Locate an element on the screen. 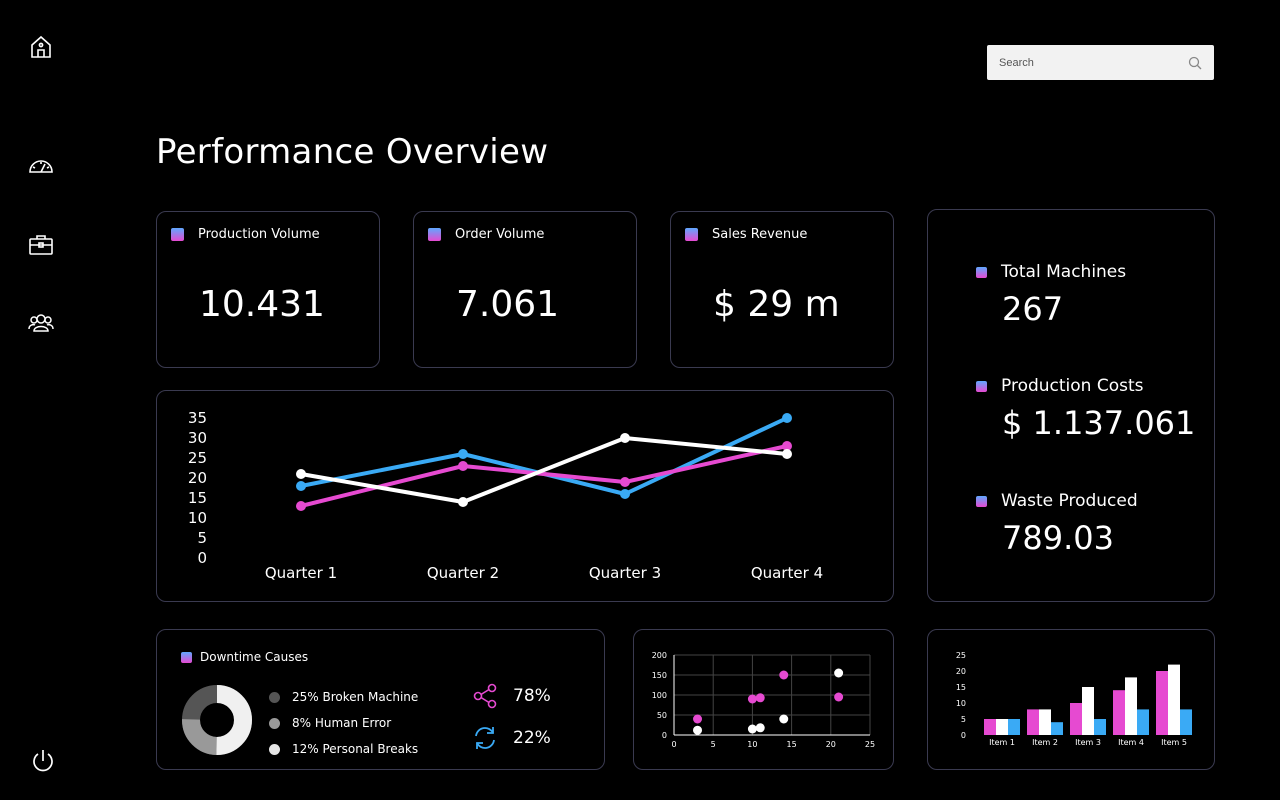 Image resolution: width=1280 pixels, height=800 pixels. downtime-title: Downtime Causes is located at coordinates (254, 657).